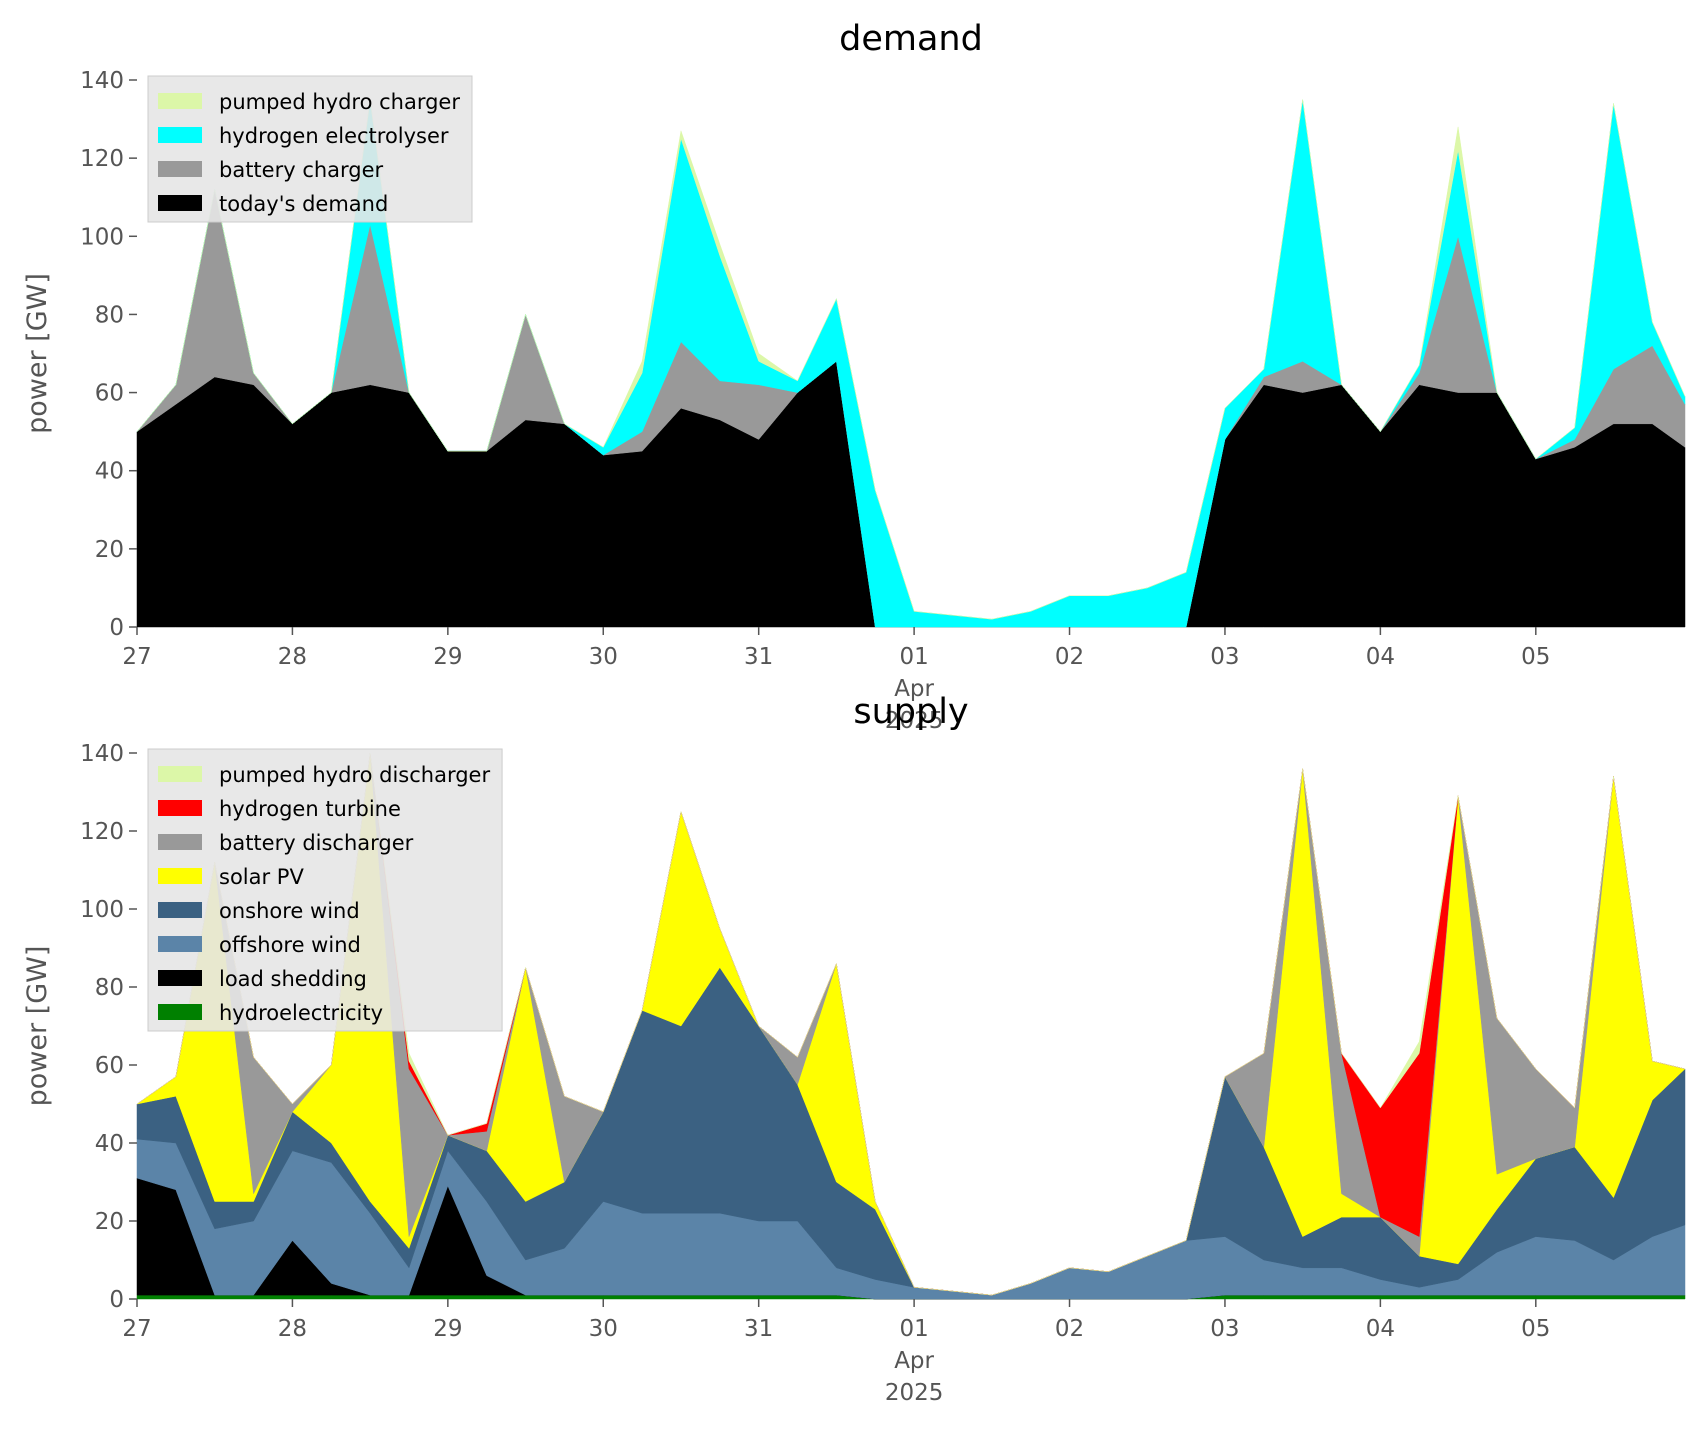 This screenshot has height=1431, width=1706. I want to click on legend-label: hydroelectricity, so click(301, 1013).